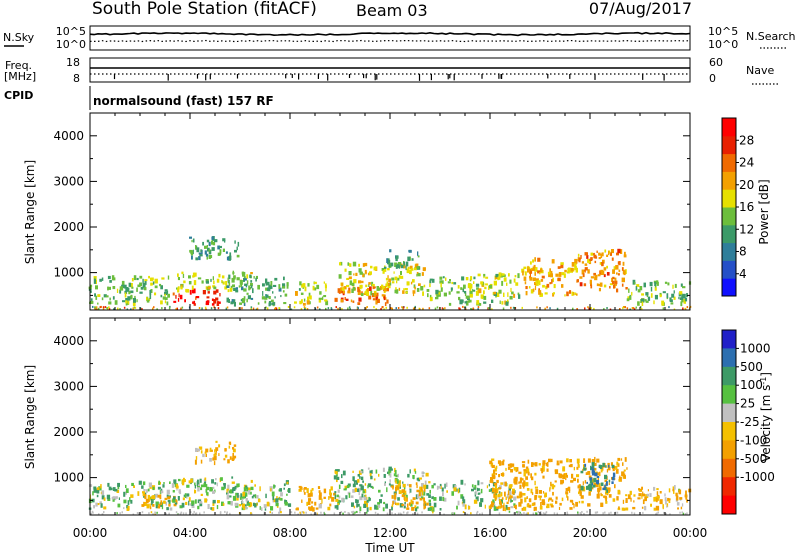 The height and width of the screenshot is (554, 800). I want to click on nave-dropouts, so click(389, 77).